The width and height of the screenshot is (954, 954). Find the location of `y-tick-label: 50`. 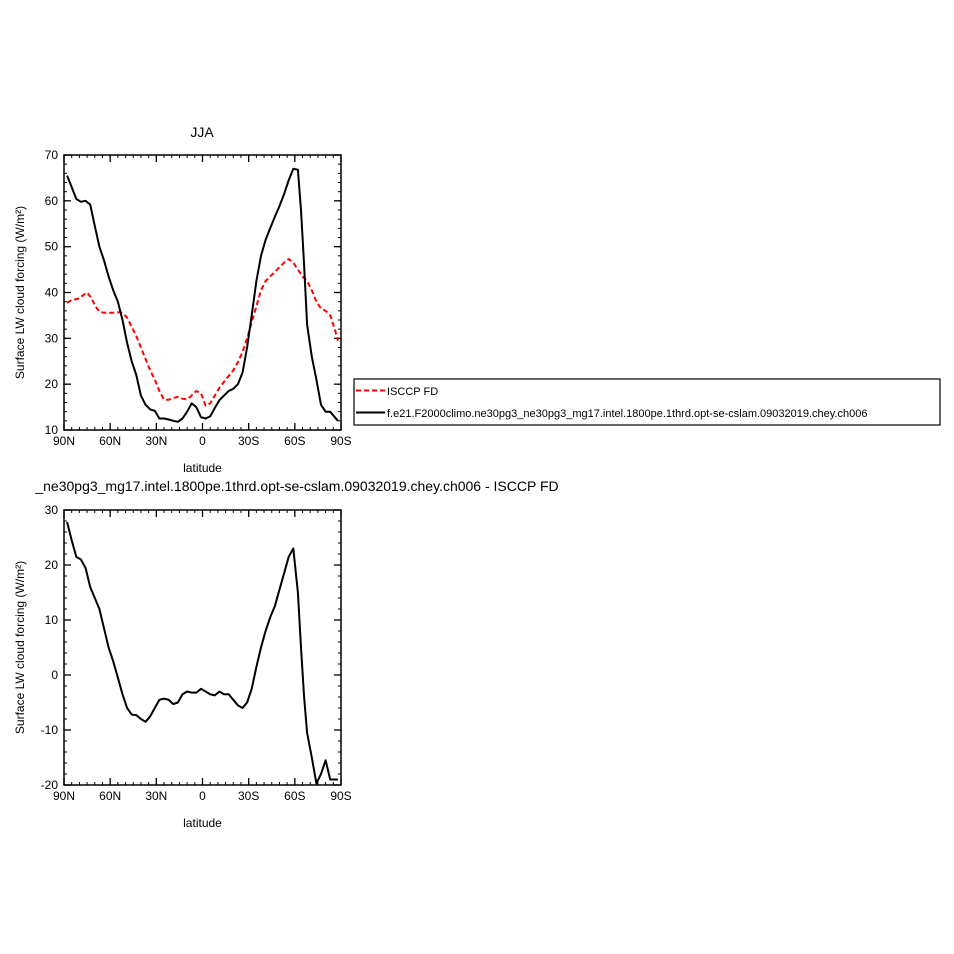

y-tick-label: 50 is located at coordinates (52, 247).